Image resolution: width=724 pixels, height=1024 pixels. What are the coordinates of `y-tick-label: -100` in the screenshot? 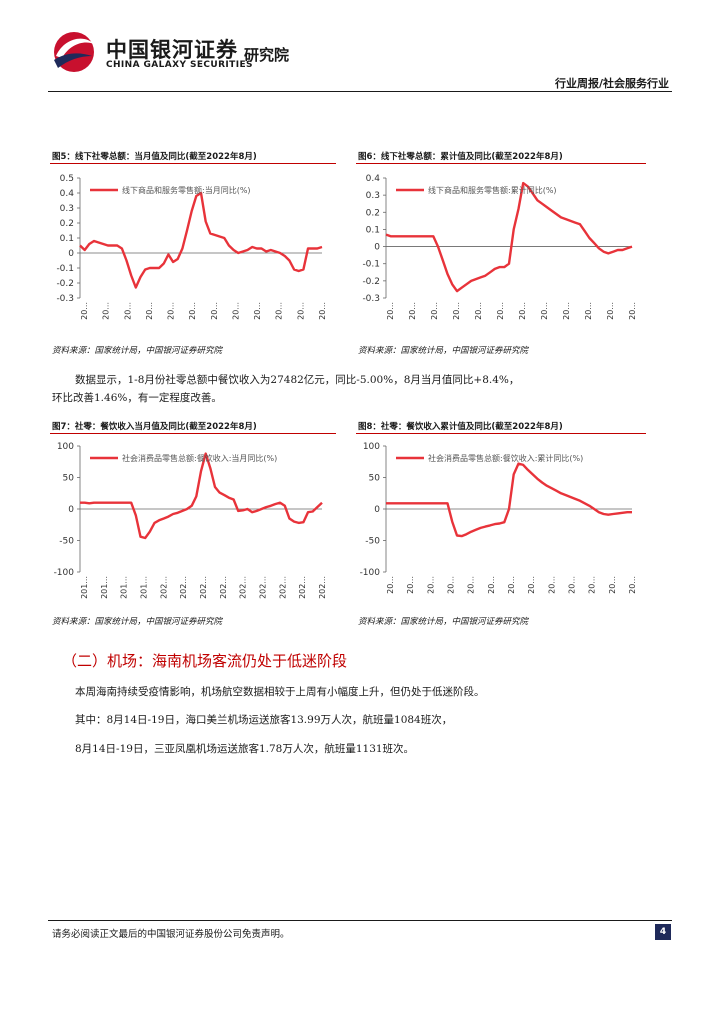 It's located at (370, 573).